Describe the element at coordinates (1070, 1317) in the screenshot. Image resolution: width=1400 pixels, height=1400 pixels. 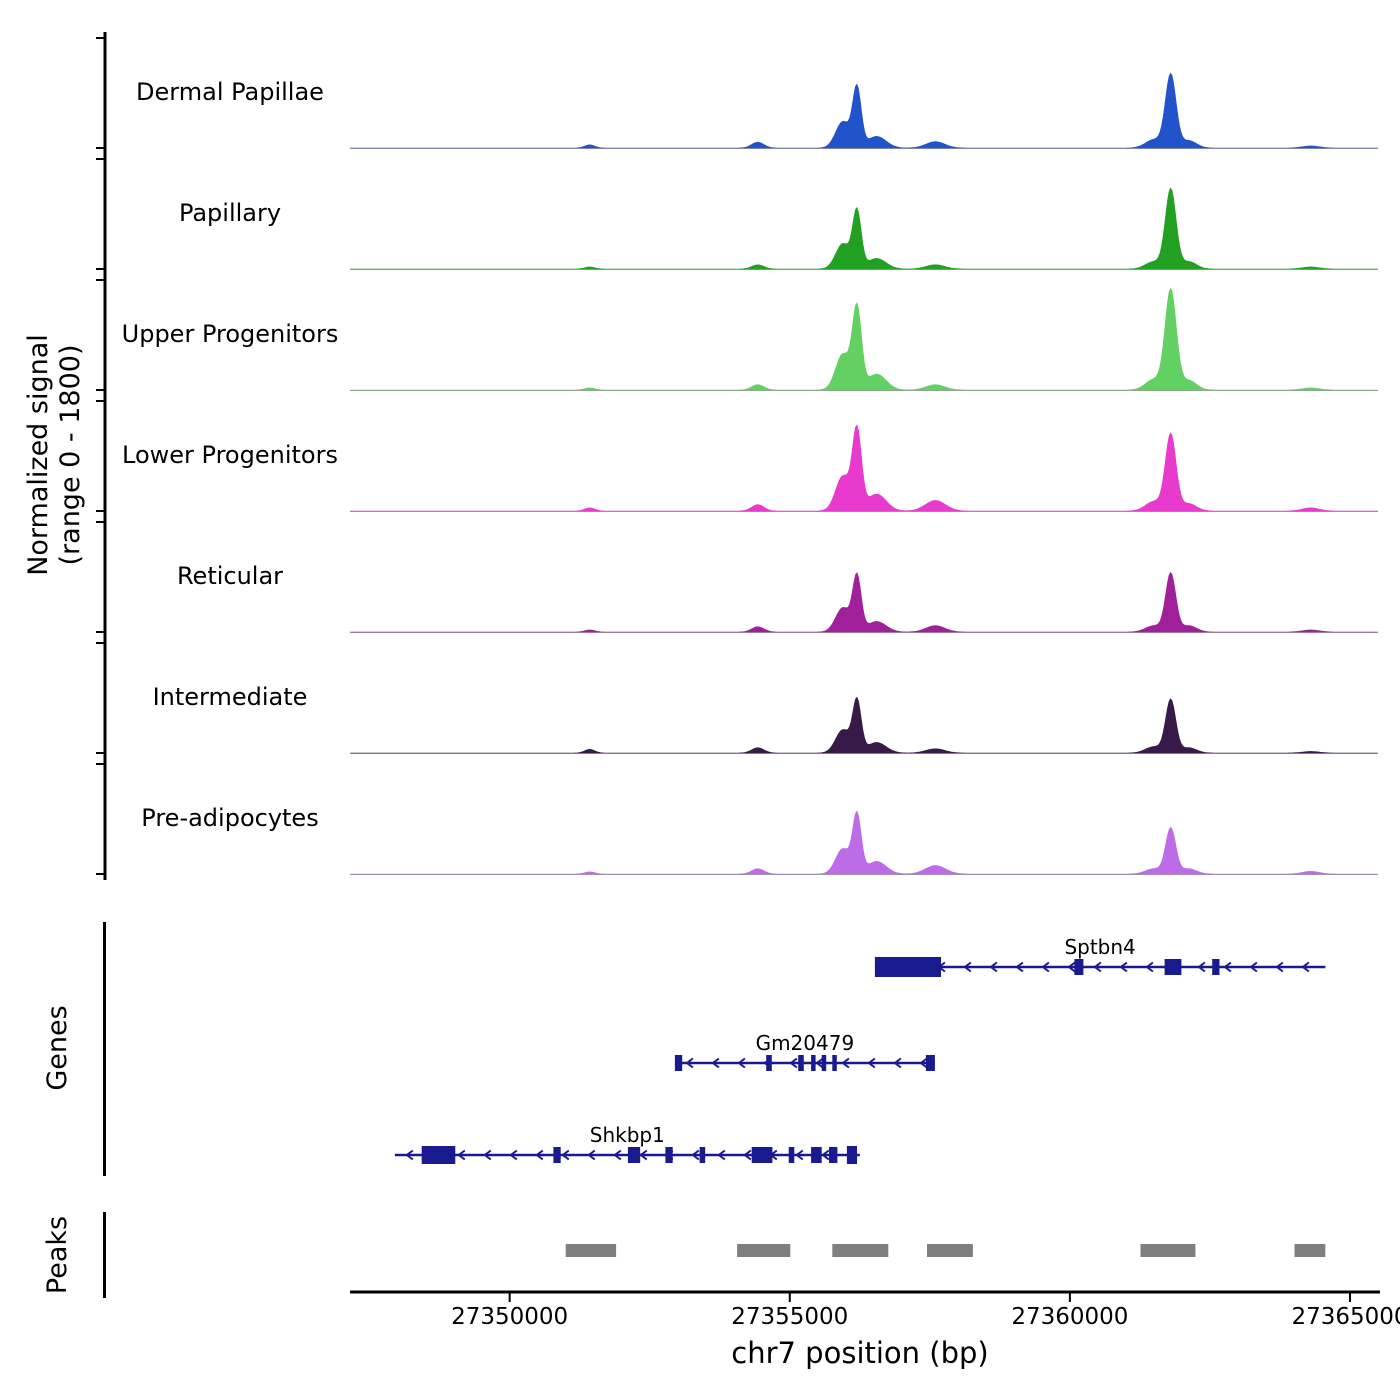
I see `x-tick-label-27360000: 27360000` at that location.